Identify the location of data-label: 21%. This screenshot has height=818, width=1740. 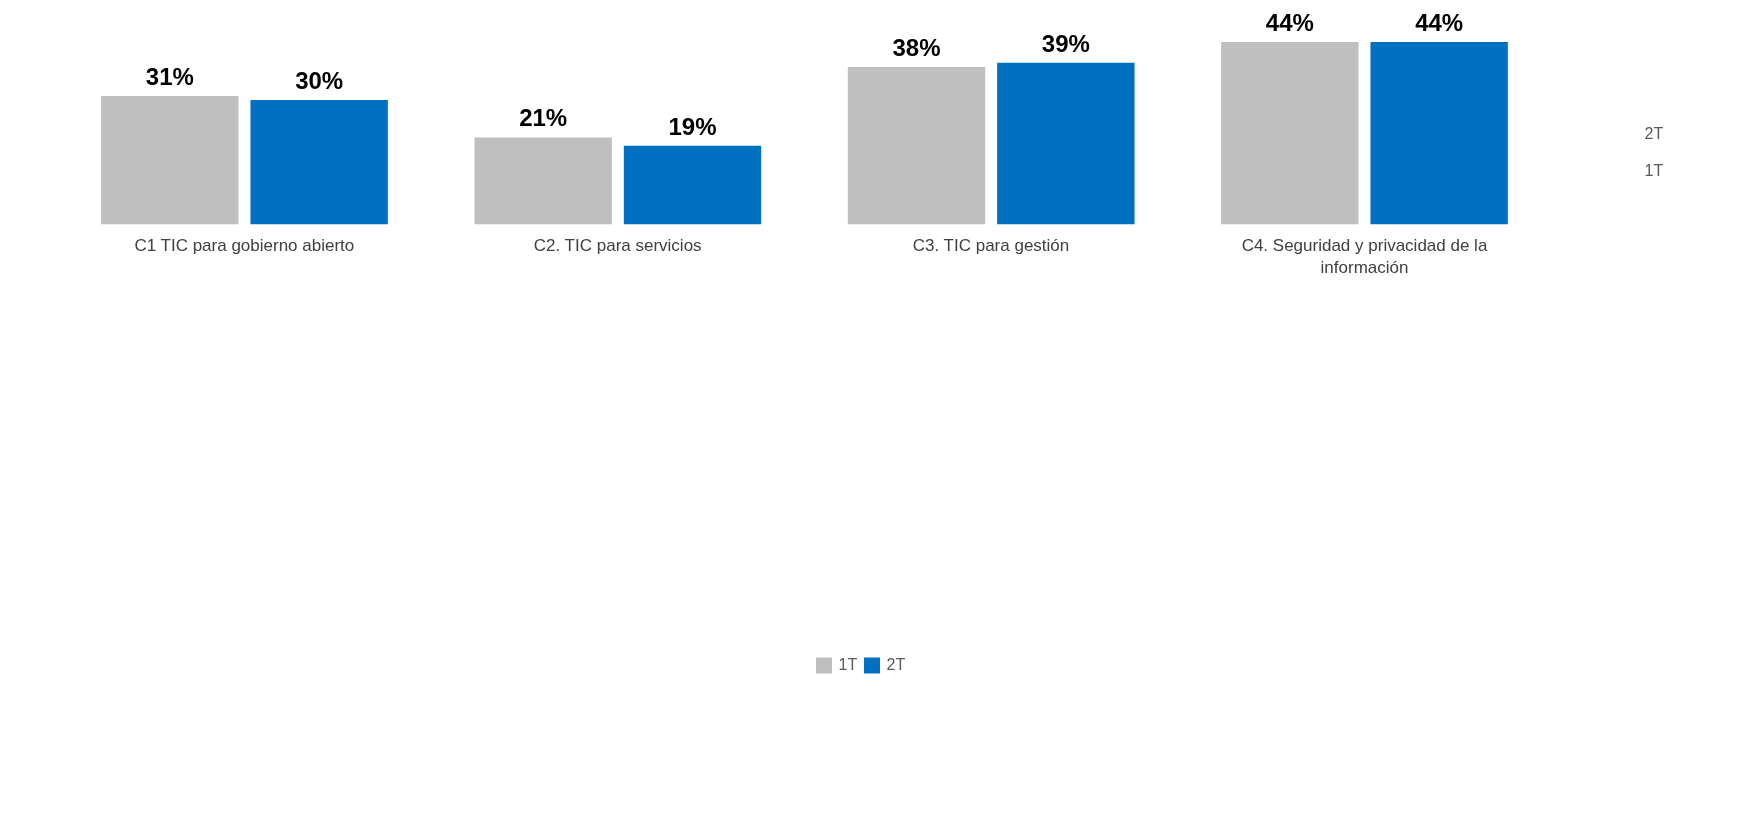
(543, 118).